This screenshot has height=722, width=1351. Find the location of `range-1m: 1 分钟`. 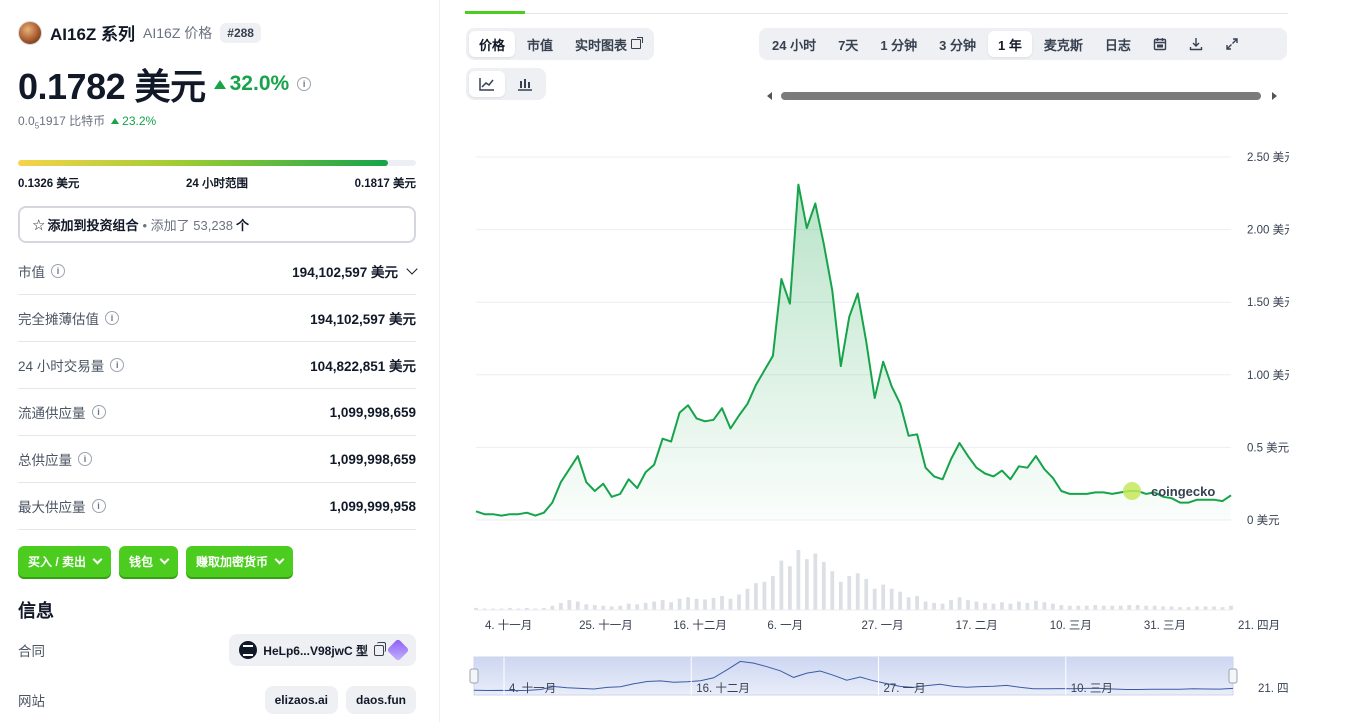

range-1m: 1 分钟 is located at coordinates (899, 45).